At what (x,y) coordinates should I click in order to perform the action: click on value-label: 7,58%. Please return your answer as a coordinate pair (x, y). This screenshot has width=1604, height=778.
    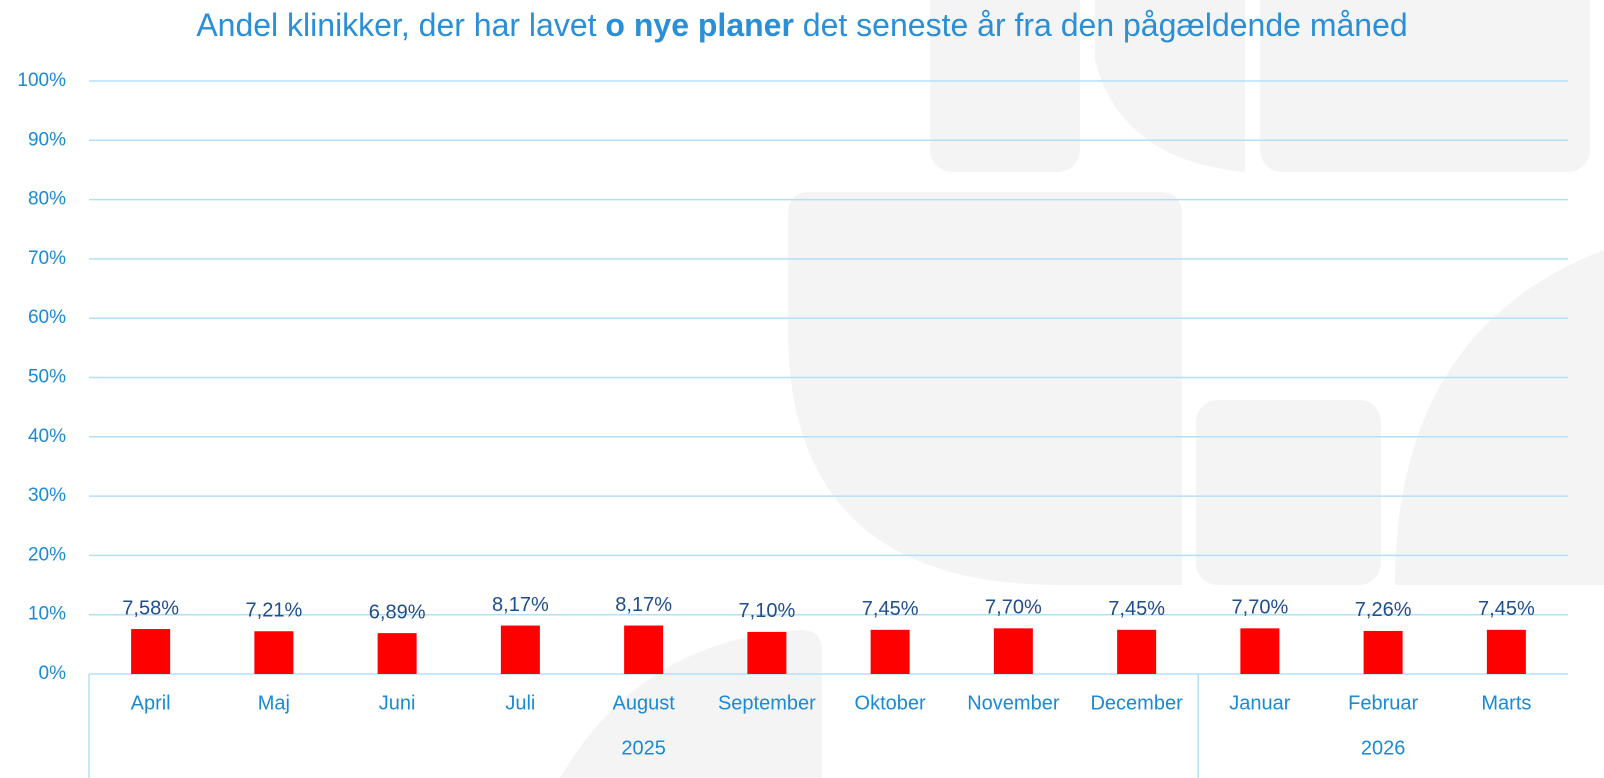
    Looking at the image, I should click on (150, 608).